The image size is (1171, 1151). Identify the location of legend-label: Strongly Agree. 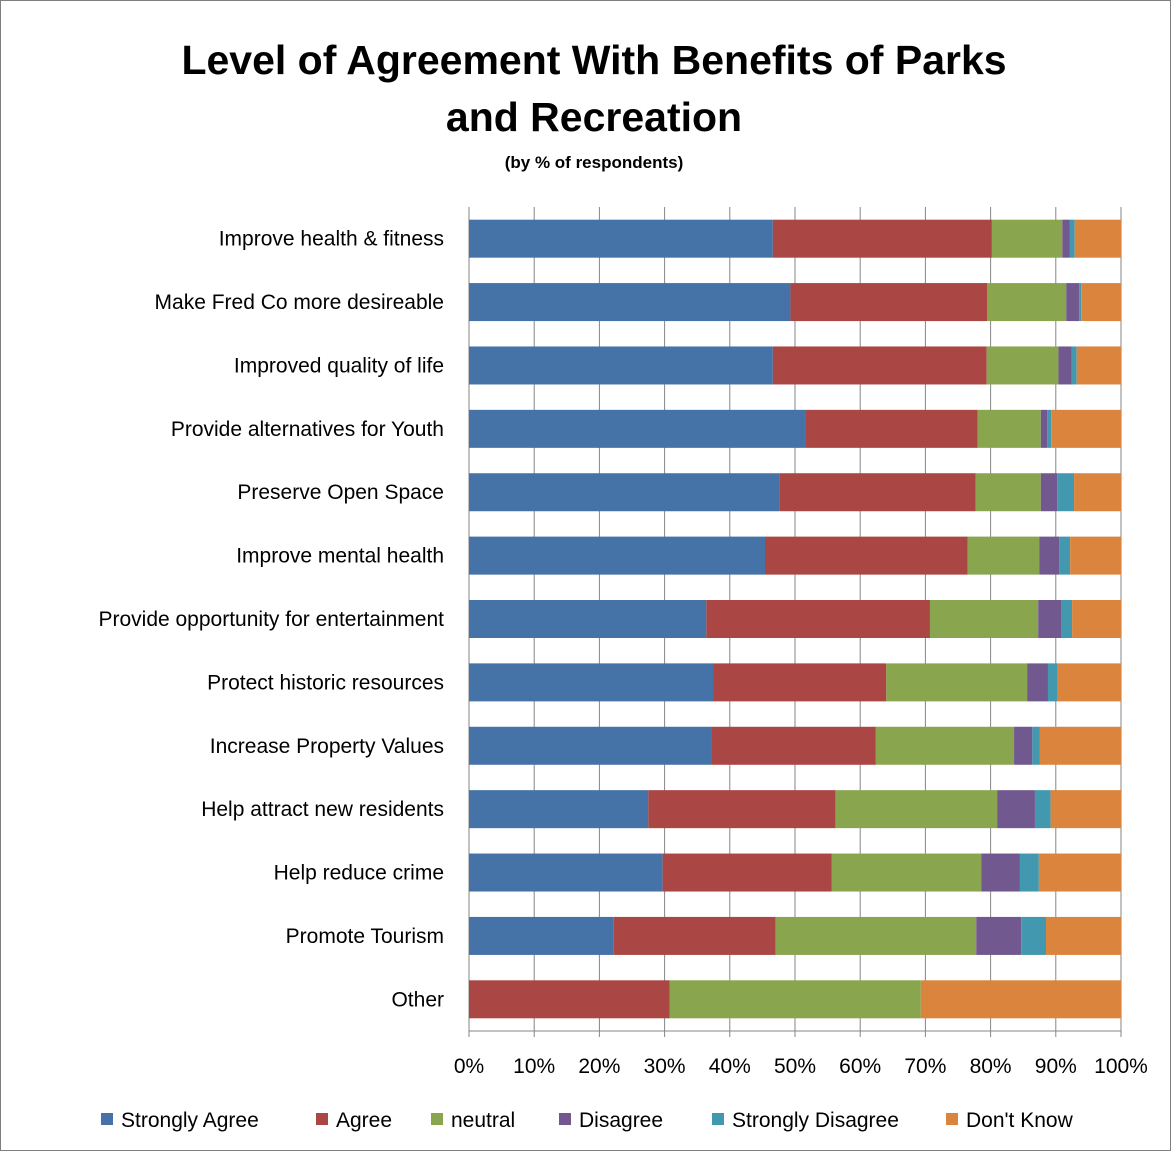
(190, 1120).